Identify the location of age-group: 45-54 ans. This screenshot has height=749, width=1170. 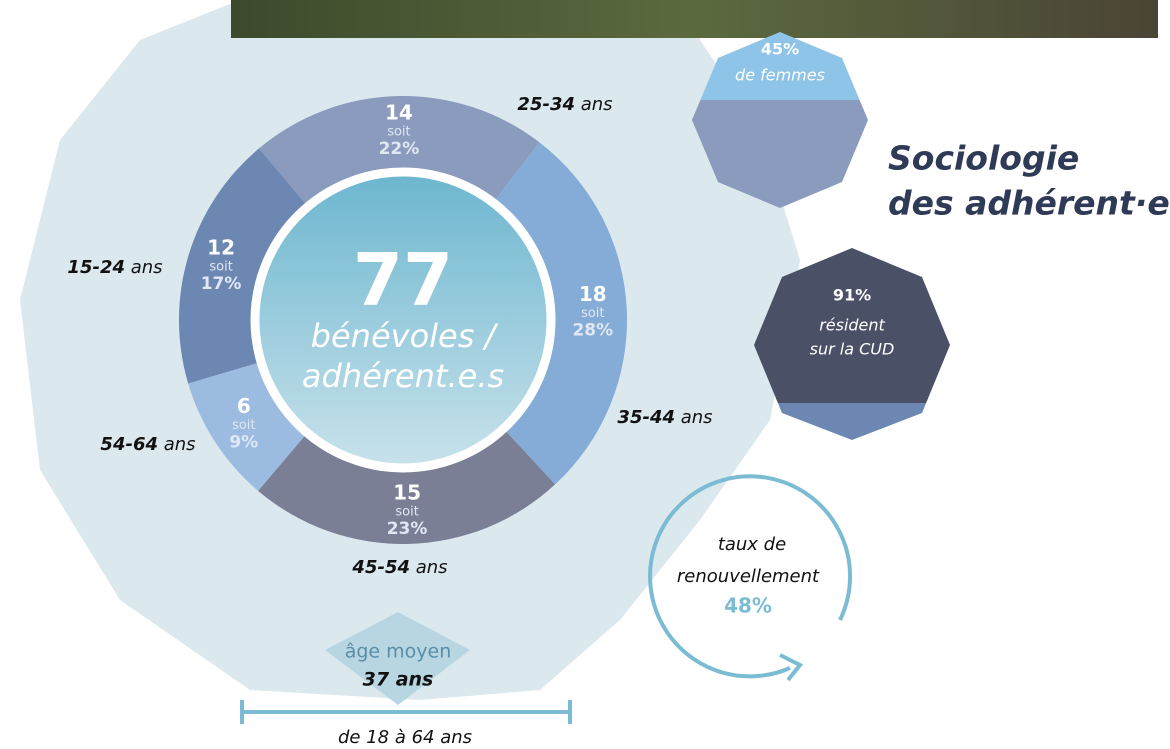
(399, 567).